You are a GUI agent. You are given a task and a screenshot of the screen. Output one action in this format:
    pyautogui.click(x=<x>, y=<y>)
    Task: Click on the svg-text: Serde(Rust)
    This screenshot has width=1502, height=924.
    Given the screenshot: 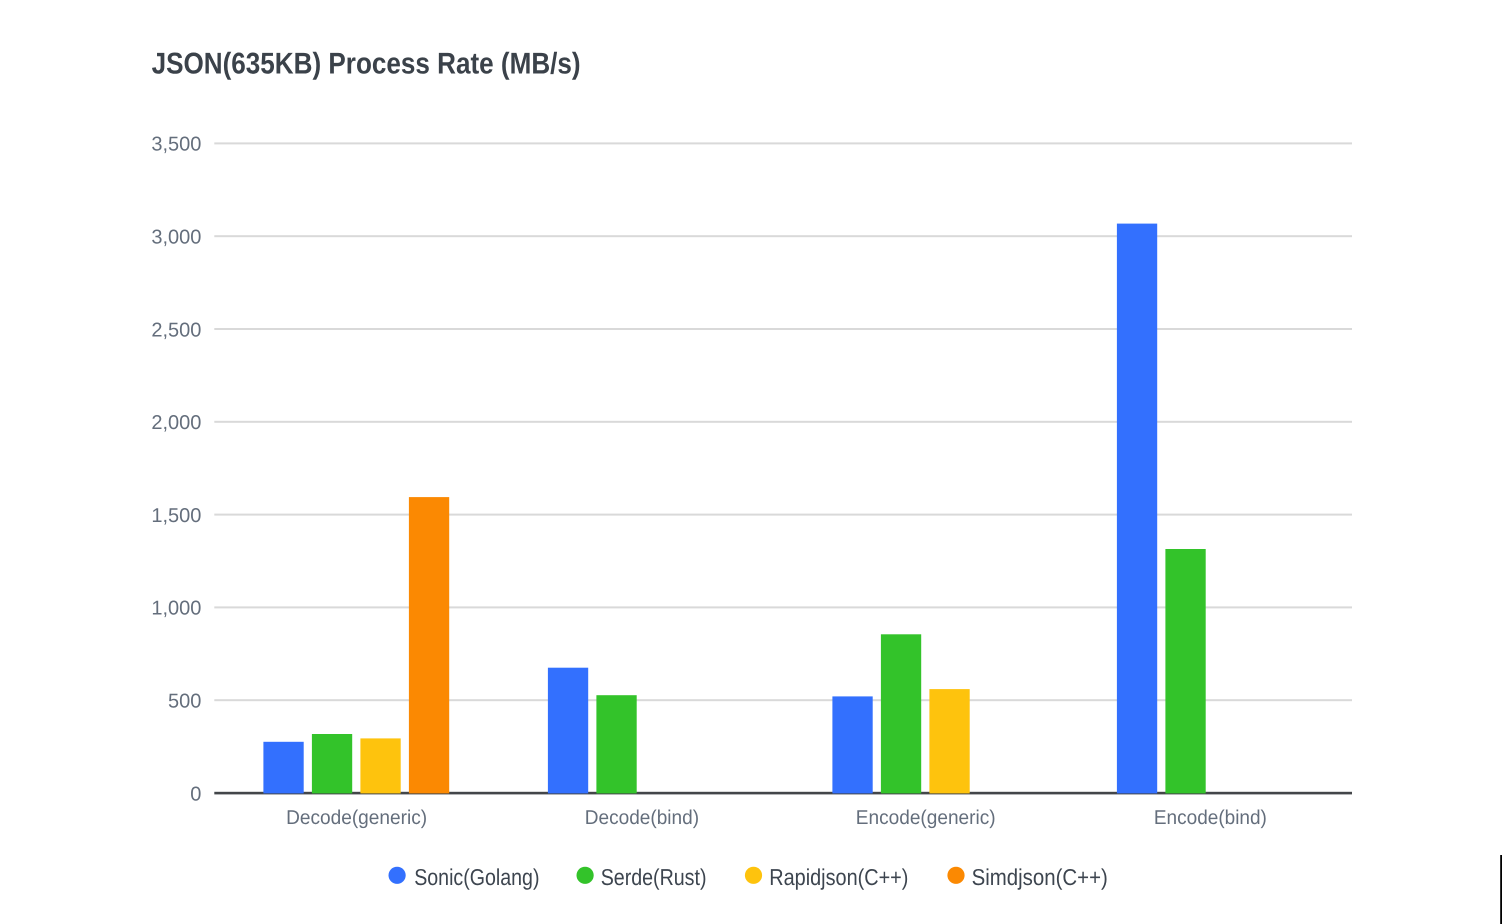 What is the action you would take?
    pyautogui.click(x=654, y=877)
    